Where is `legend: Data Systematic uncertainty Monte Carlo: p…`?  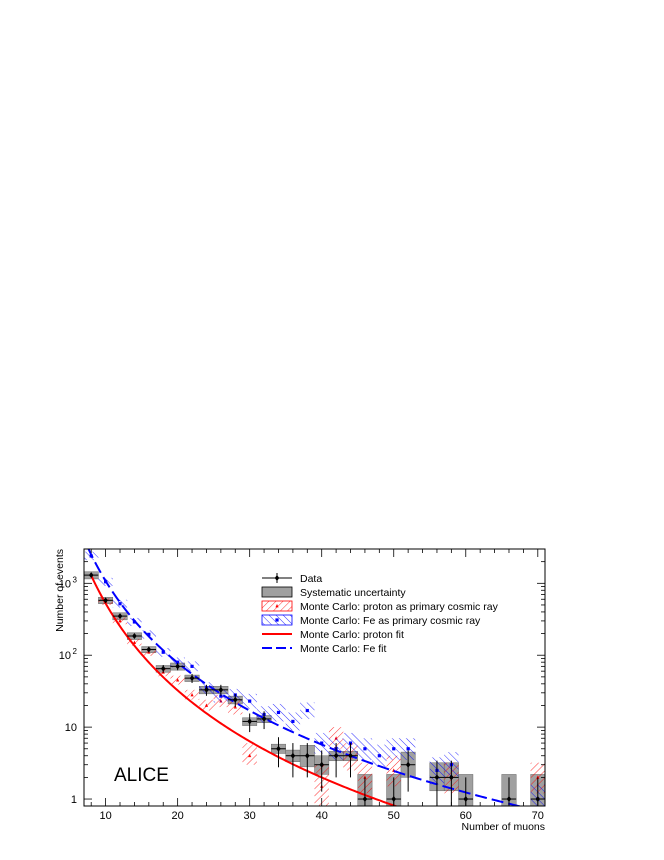
legend: Data Systematic uncertainty Monte Carlo: p… is located at coordinates (380, 614).